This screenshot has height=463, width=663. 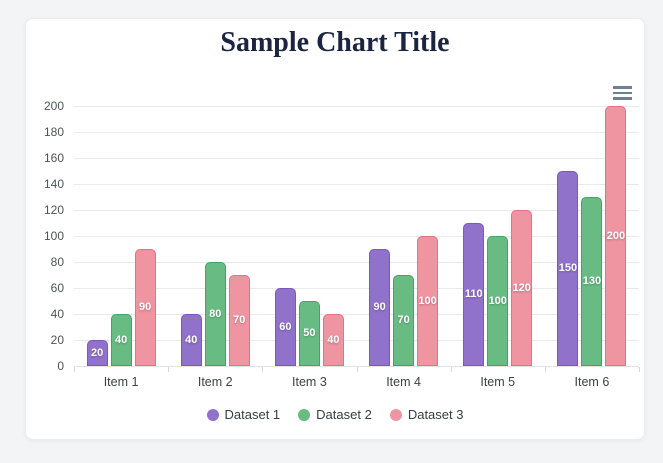 I want to click on bar-dataset-2: 80, so click(x=215, y=314).